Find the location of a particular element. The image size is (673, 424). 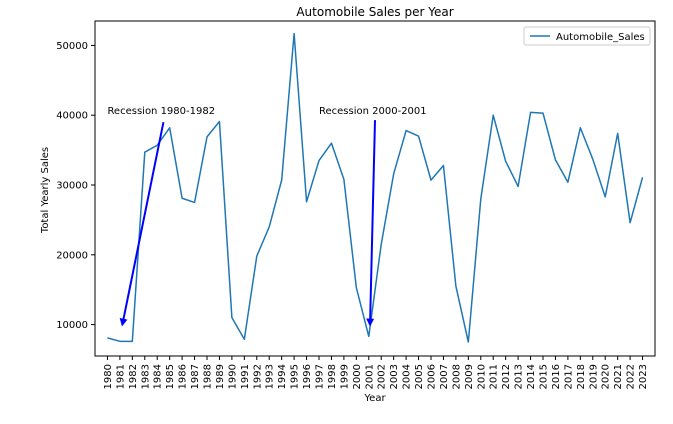

x-tick-label: 2013 is located at coordinates (519, 376).